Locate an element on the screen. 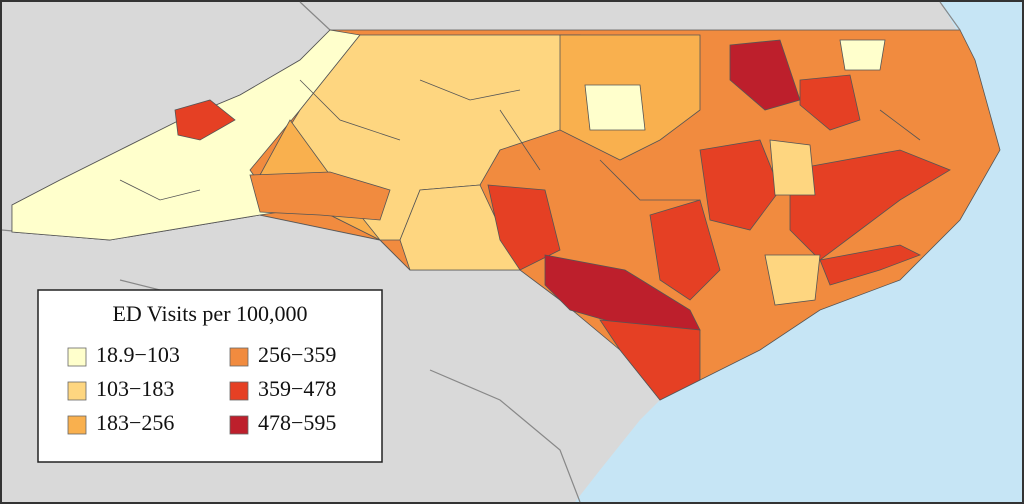 This screenshot has width=1024, height=504. region-onslow is located at coordinates (792, 280).